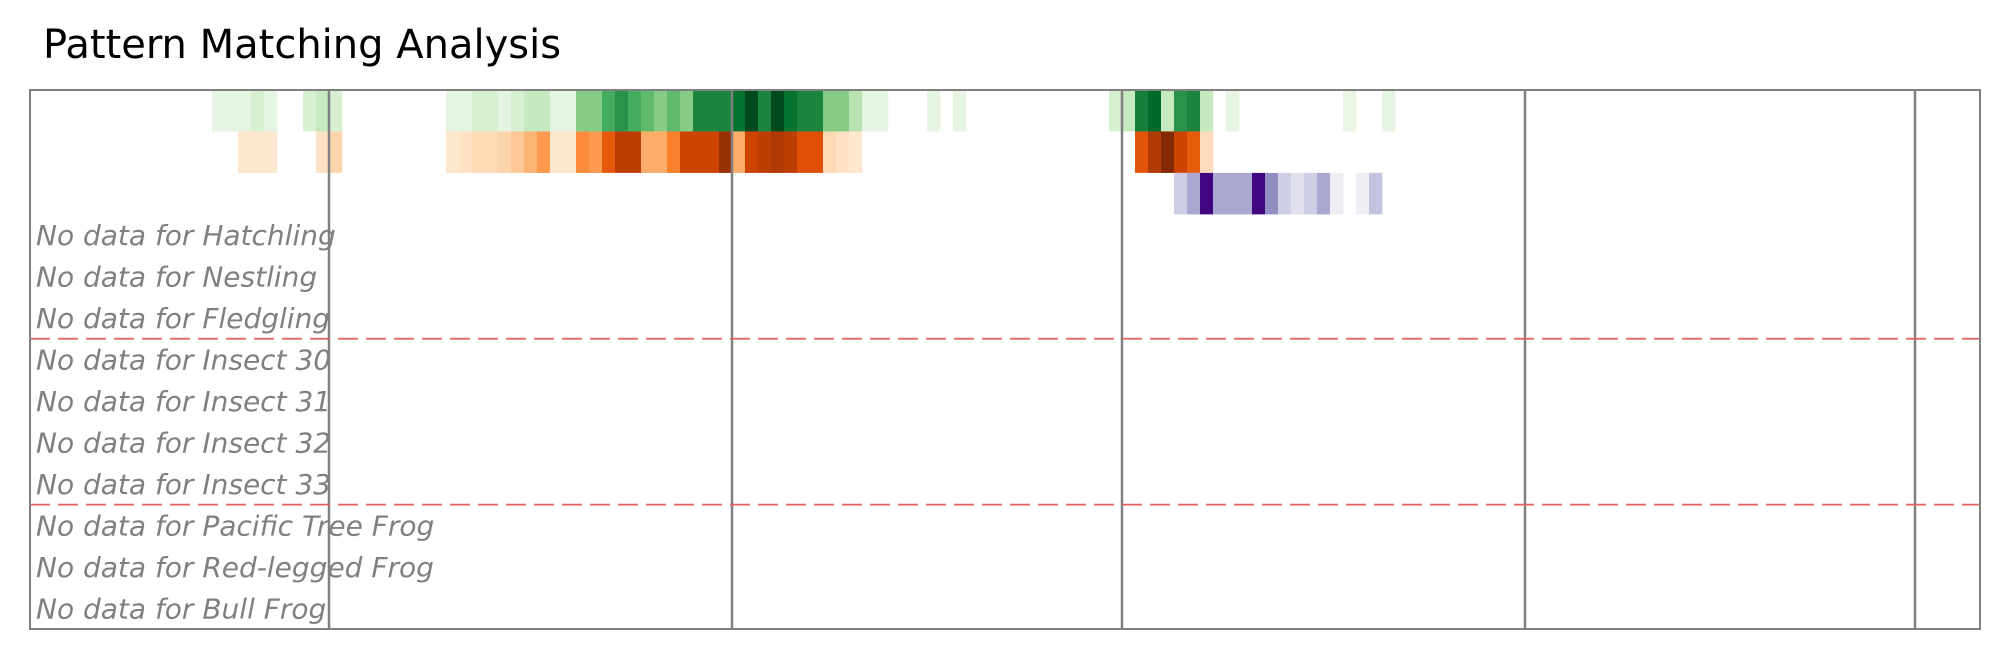  I want to click on no-data-label: No data for Nestling, so click(176, 277).